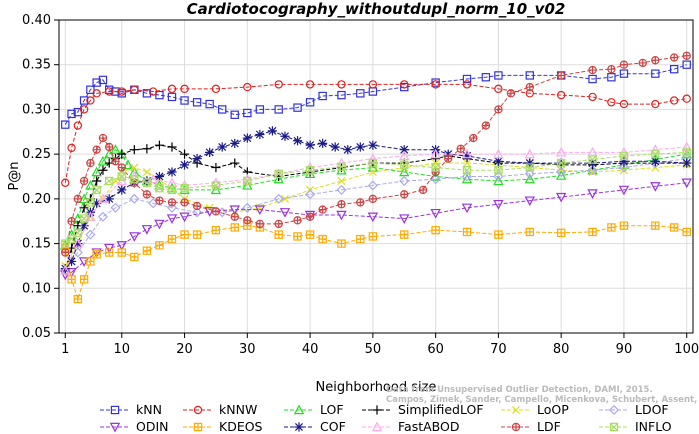 The image size is (699, 434). What do you see at coordinates (553, 409) in the screenshot?
I see `legend-label: LoOP` at bounding box center [553, 409].